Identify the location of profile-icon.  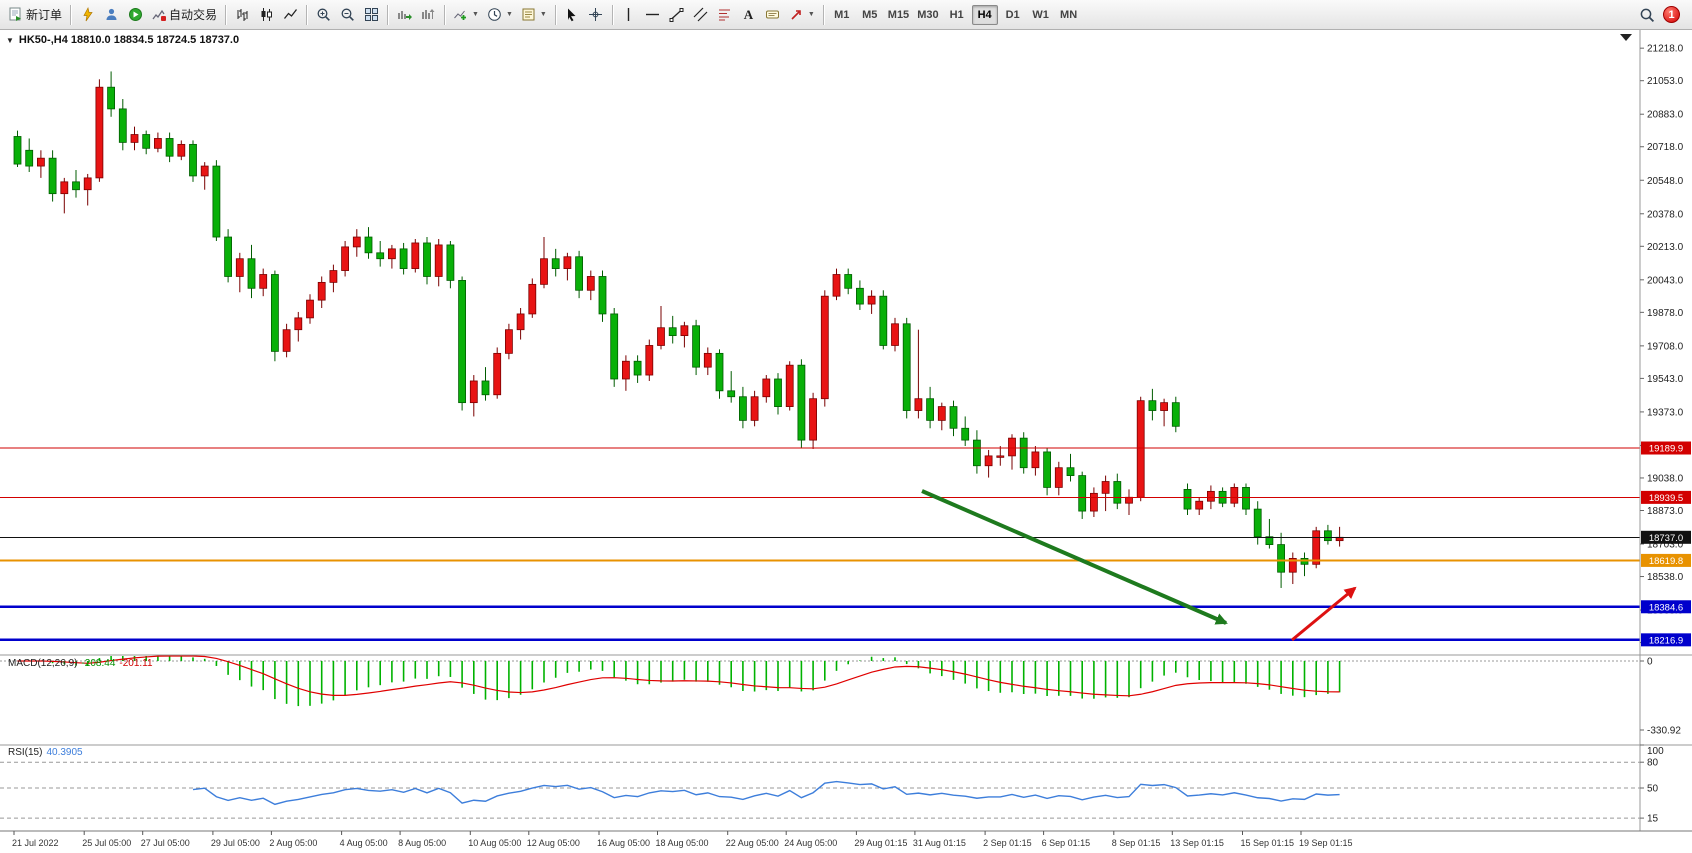
(111, 14).